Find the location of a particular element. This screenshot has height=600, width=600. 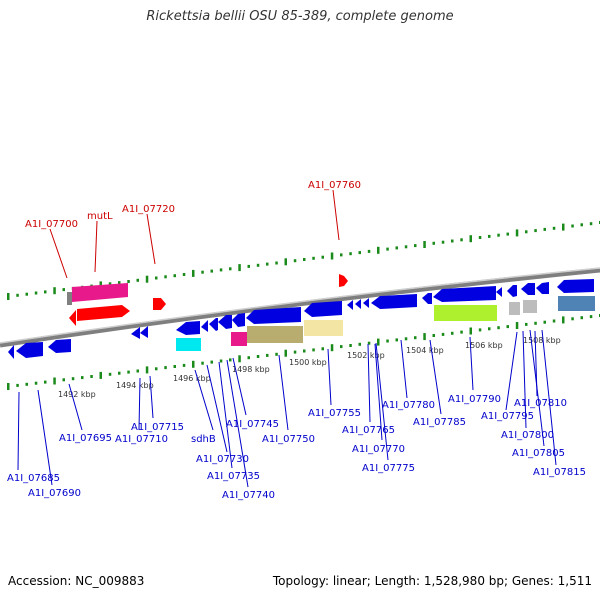

gene-label-bottom: A1I_07750 is located at coordinates (288, 439).